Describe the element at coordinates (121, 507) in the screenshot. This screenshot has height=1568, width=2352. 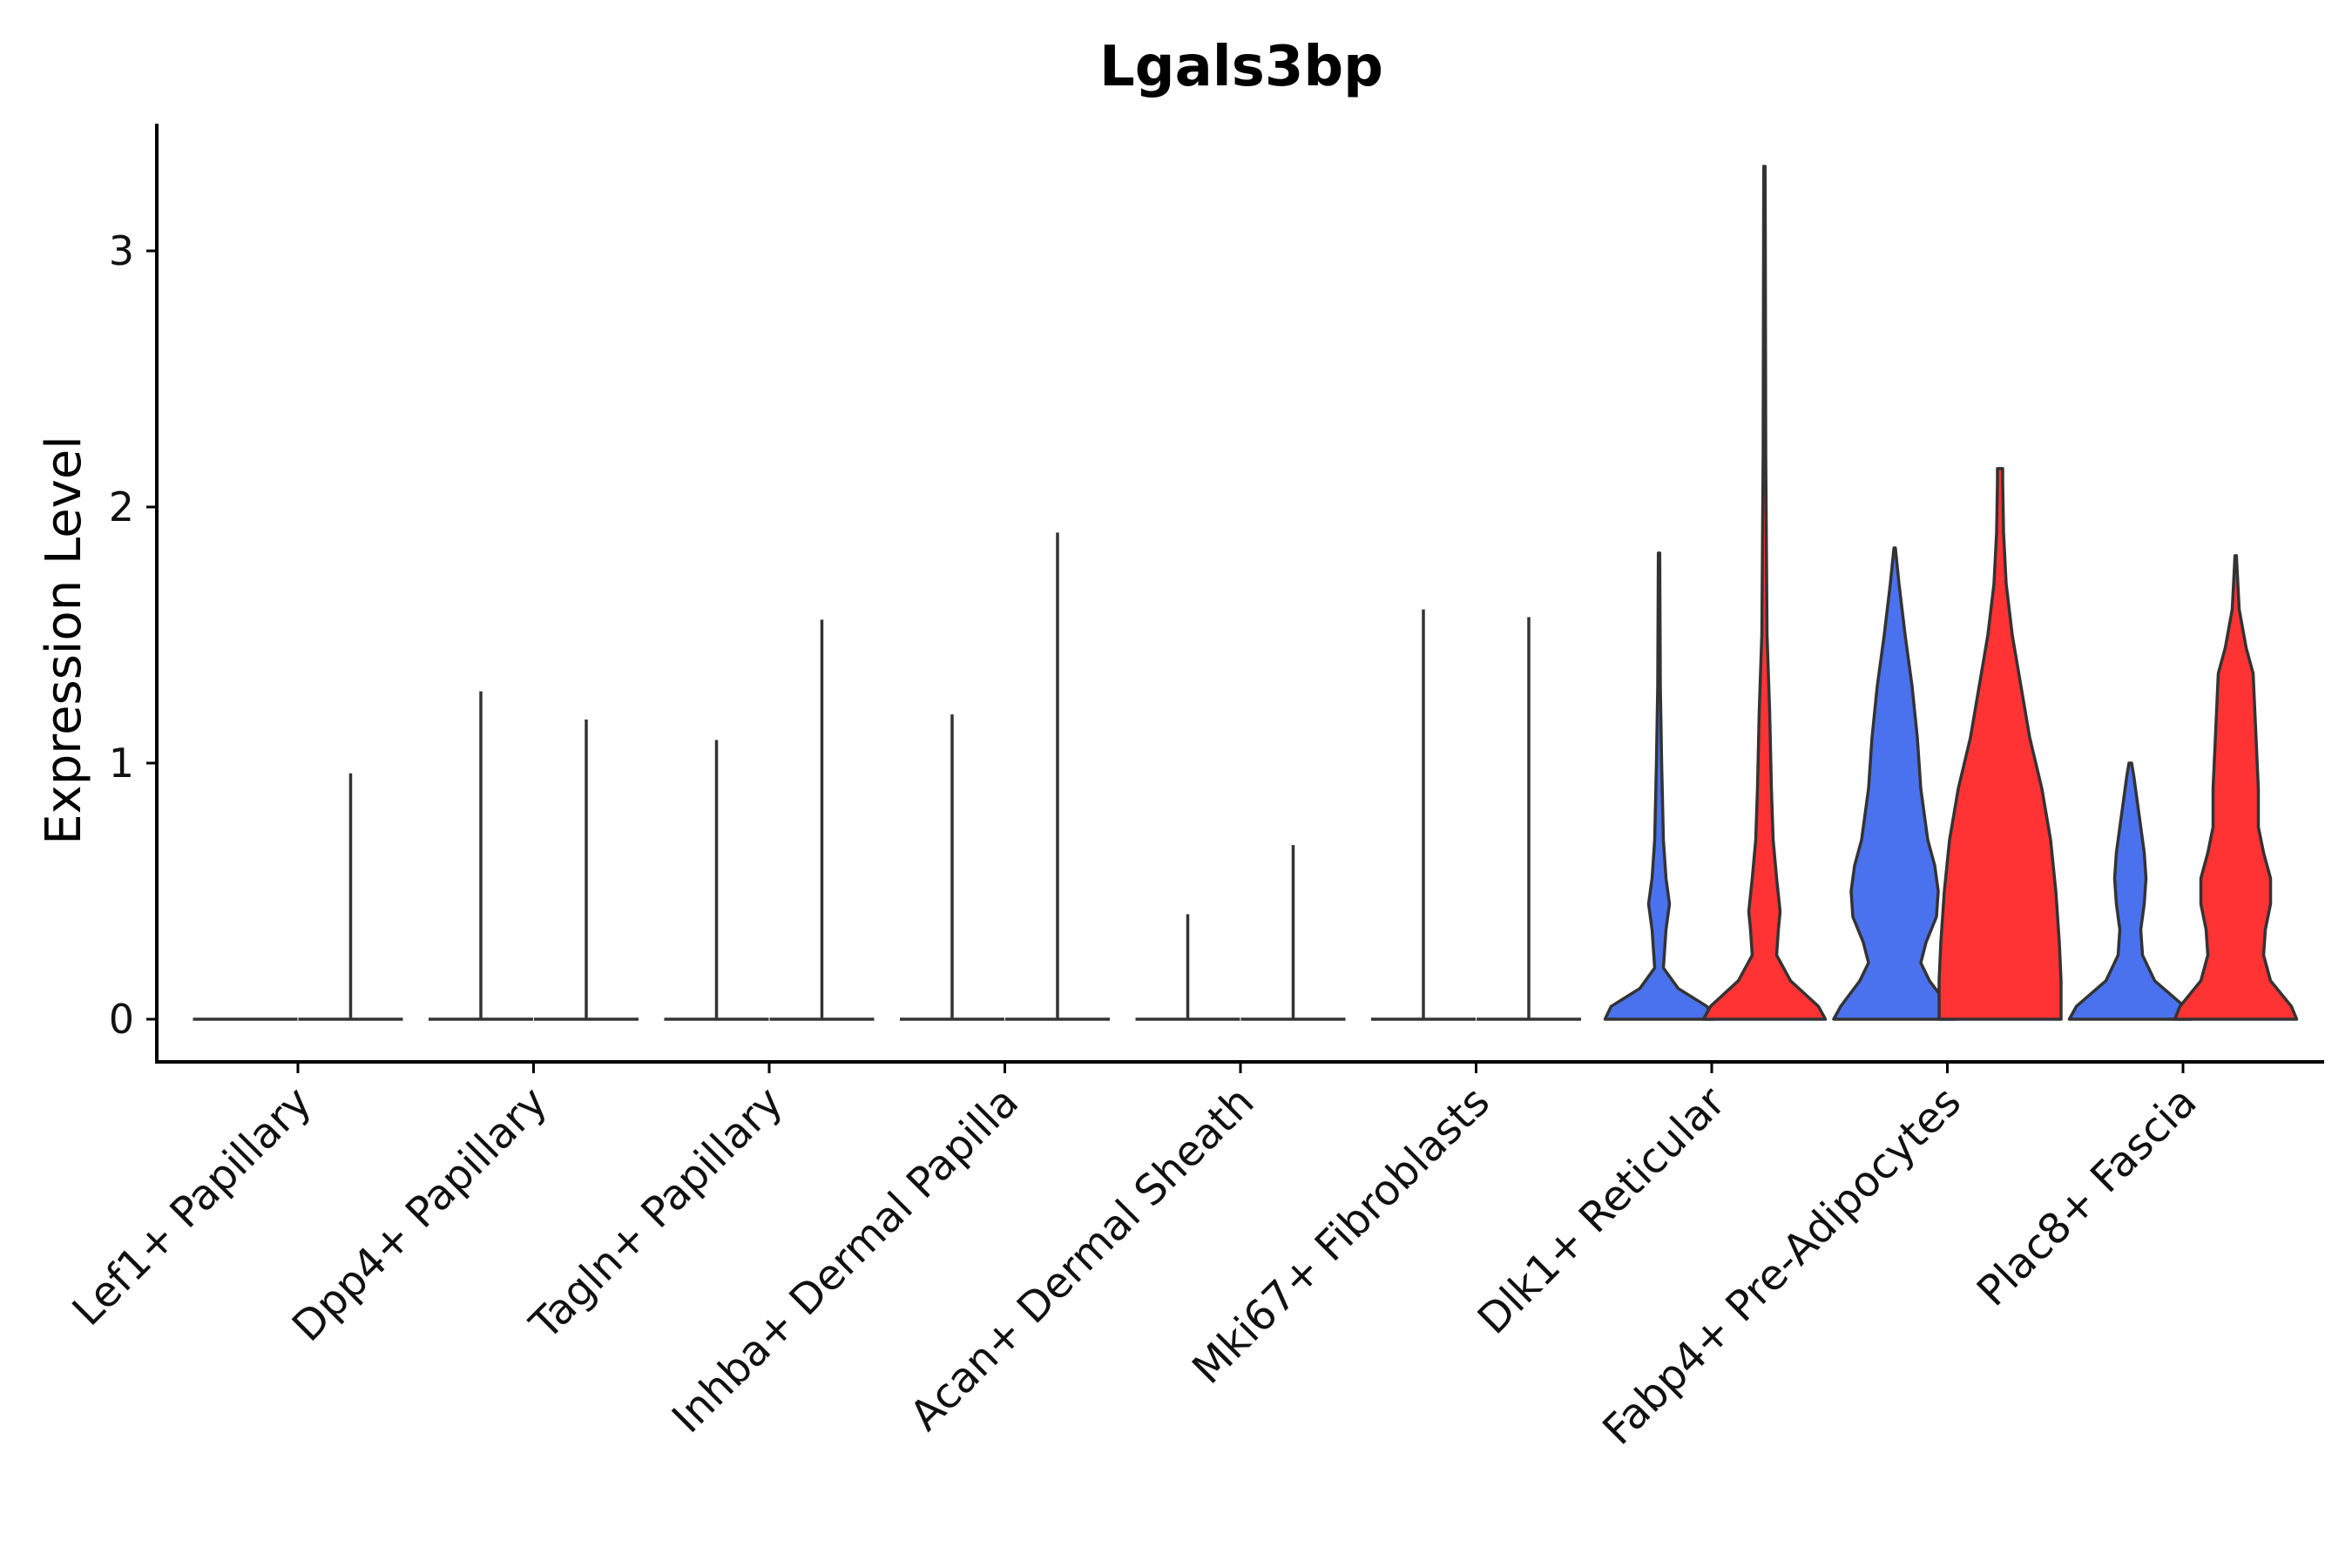
I see `y-tick-label: 2` at that location.